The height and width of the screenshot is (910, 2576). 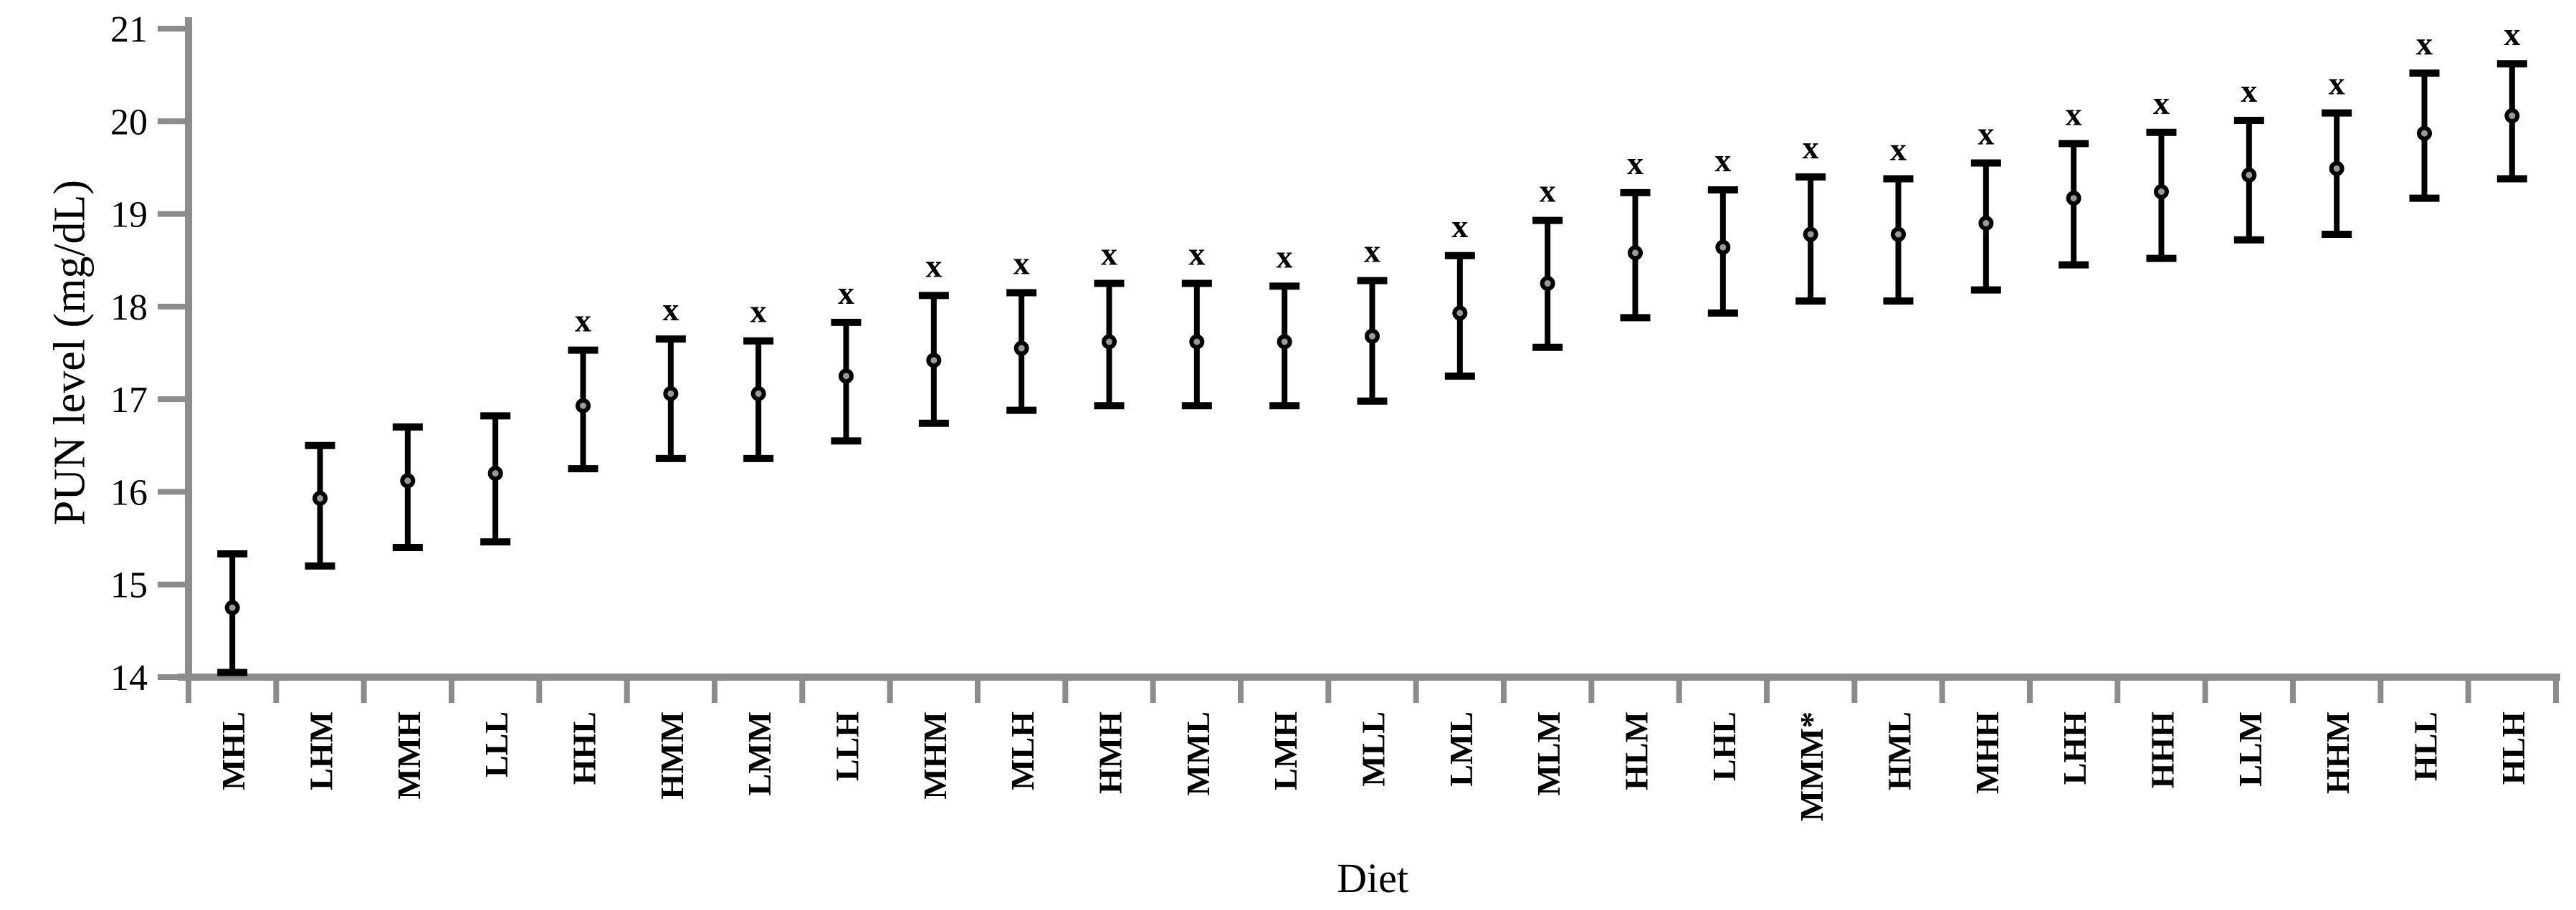 What do you see at coordinates (1372, 878) in the screenshot?
I see `x-axis-title: Diet` at bounding box center [1372, 878].